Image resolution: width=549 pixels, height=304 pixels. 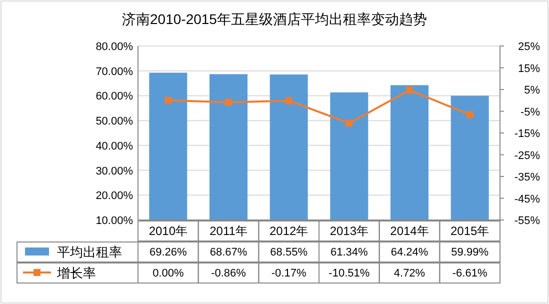 I want to click on y-tick-label: 70.00%, so click(x=115, y=72).